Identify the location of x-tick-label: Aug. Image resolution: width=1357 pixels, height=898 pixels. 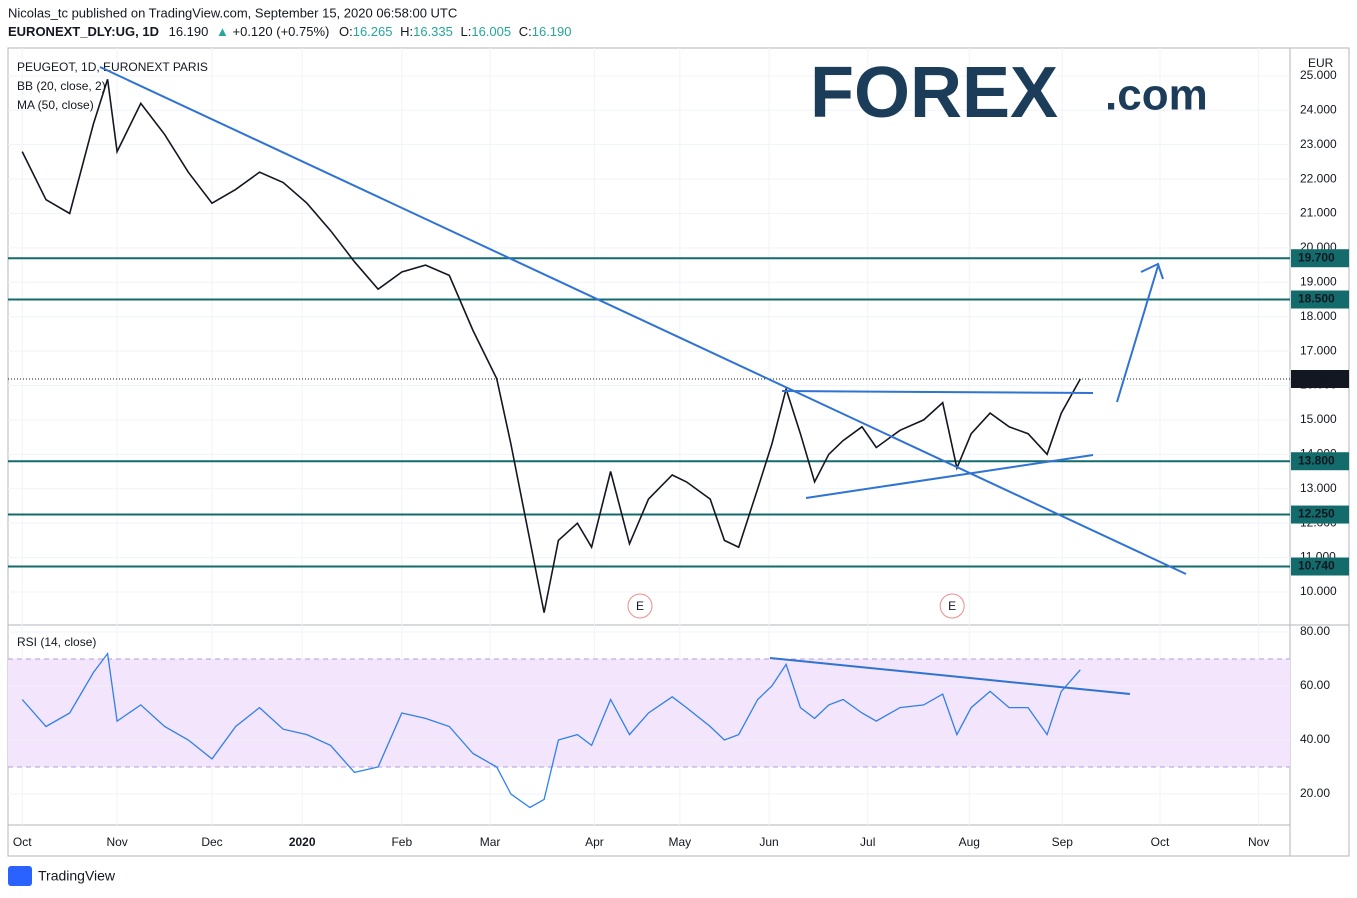
(969, 842).